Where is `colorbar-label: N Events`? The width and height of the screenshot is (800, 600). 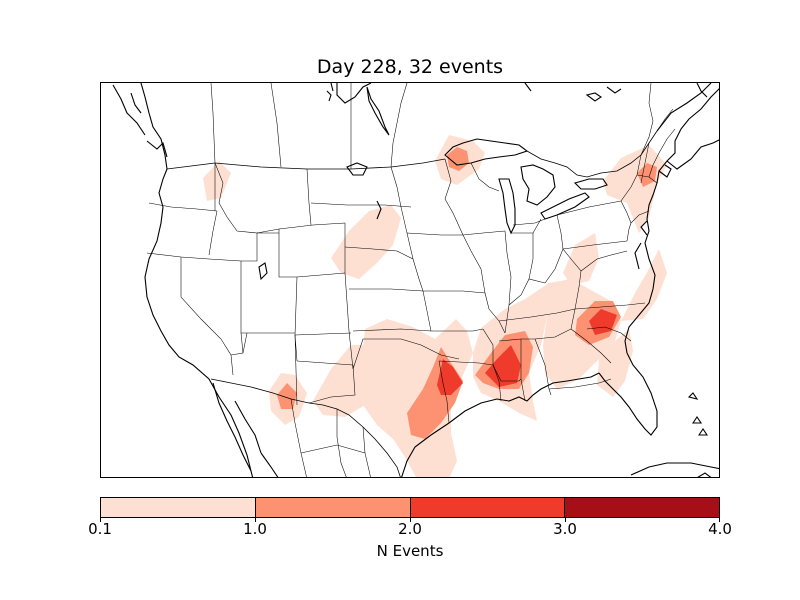
colorbar-label: N Events is located at coordinates (410, 551).